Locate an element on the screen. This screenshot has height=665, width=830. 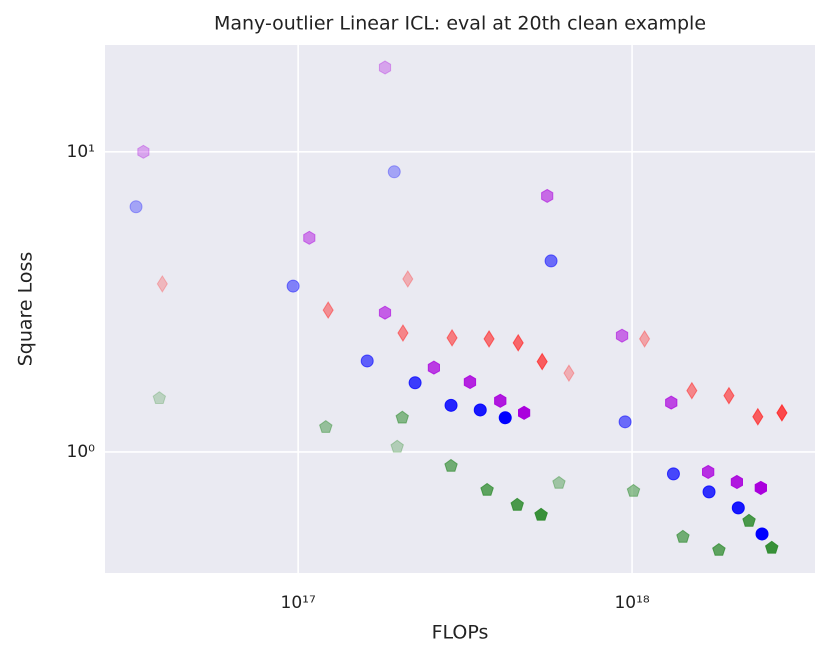
y-tick-label: 10¹ is located at coordinates (81, 152).